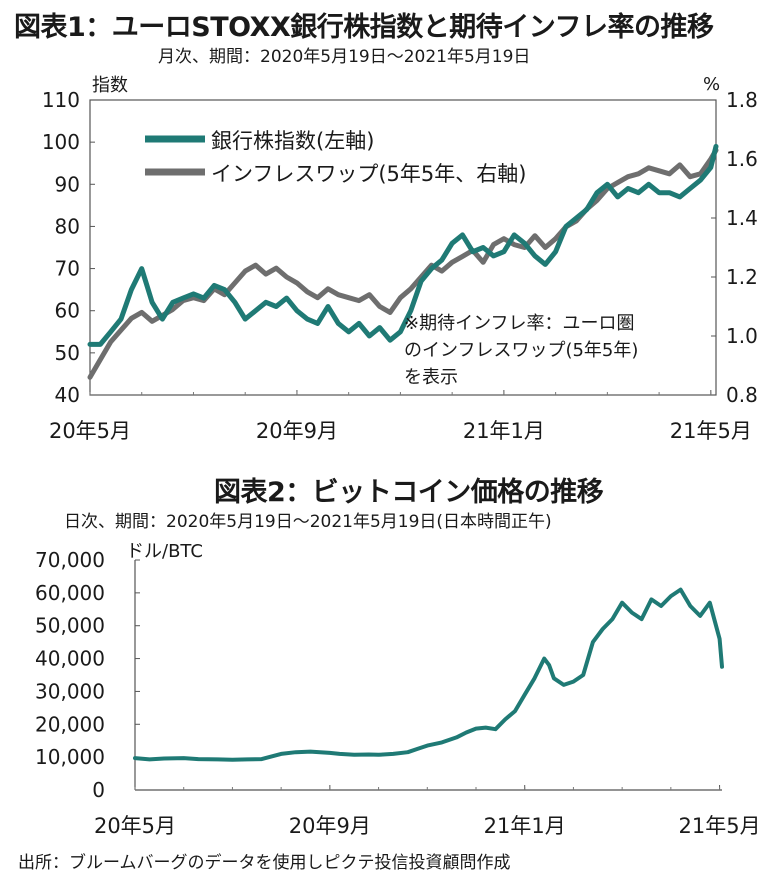  What do you see at coordinates (67, 395) in the screenshot?
I see `left-tick-label: 40` at bounding box center [67, 395].